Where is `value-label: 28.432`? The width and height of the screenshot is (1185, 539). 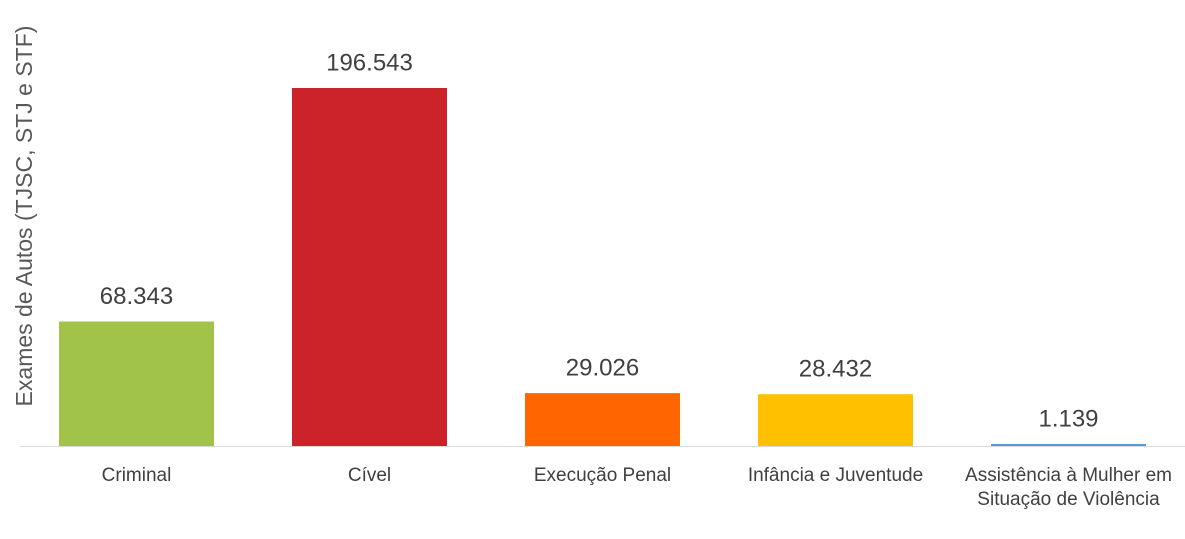 value-label: 28.432 is located at coordinates (835, 369).